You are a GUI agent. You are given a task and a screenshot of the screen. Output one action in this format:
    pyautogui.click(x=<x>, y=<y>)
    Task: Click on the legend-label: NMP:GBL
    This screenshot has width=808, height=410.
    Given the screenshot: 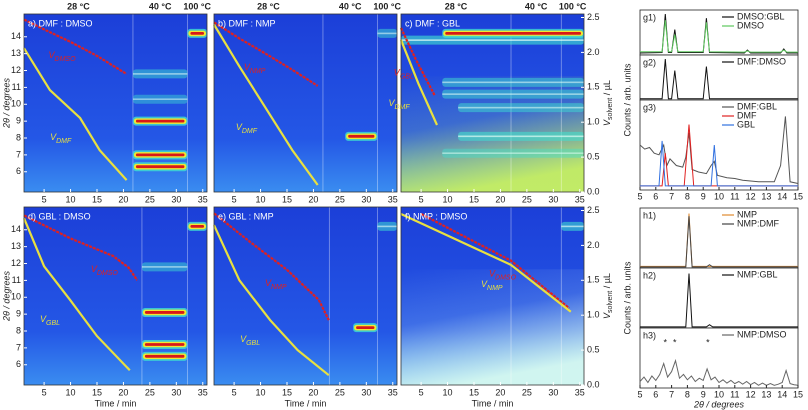 What is the action you would take?
    pyautogui.click(x=757, y=274)
    